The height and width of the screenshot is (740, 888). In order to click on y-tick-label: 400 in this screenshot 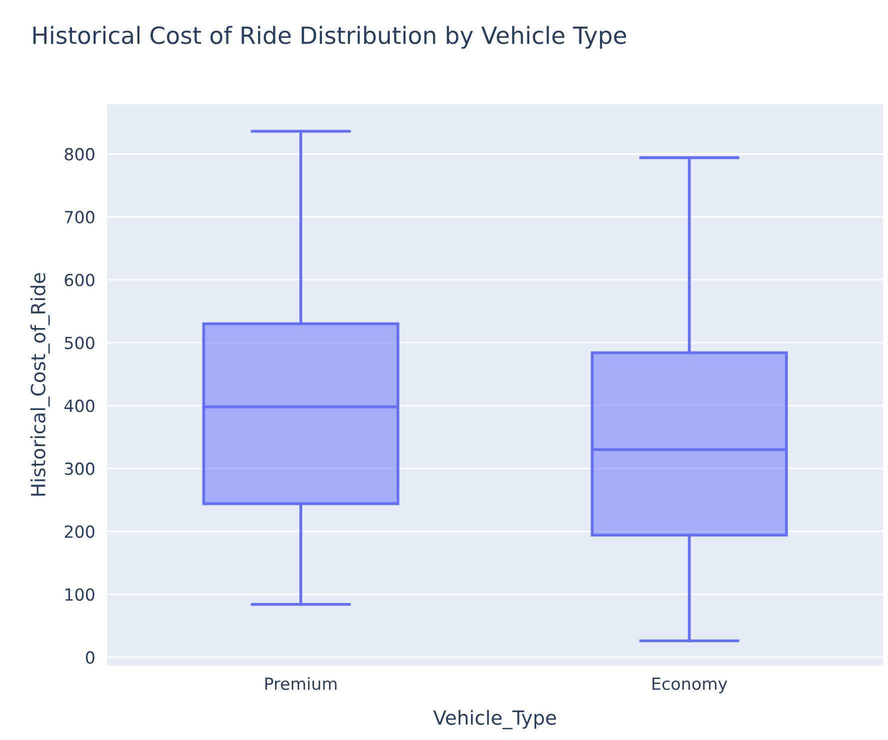, I will do `click(79, 406)`.